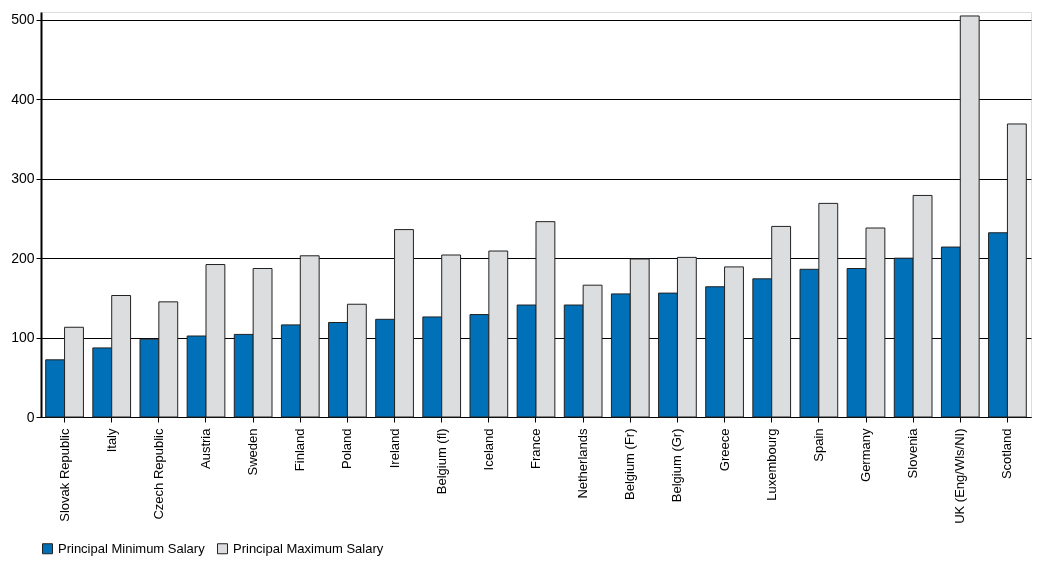 This screenshot has width=1049, height=574. I want to click on legend-label: Principal Maximum Salary, so click(308, 548).